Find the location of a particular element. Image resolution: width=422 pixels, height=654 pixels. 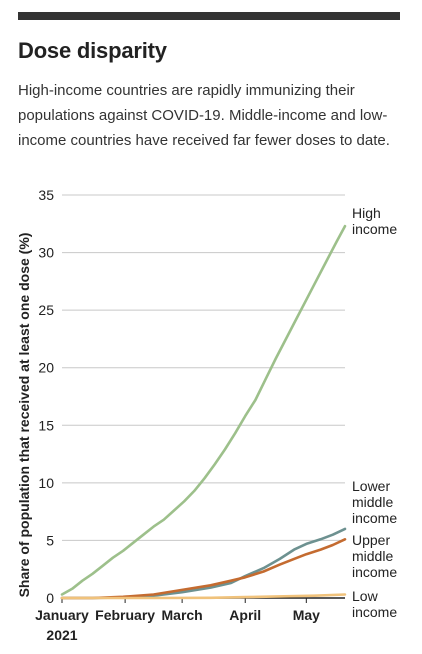

series-label-1: High income is located at coordinates (374, 221).